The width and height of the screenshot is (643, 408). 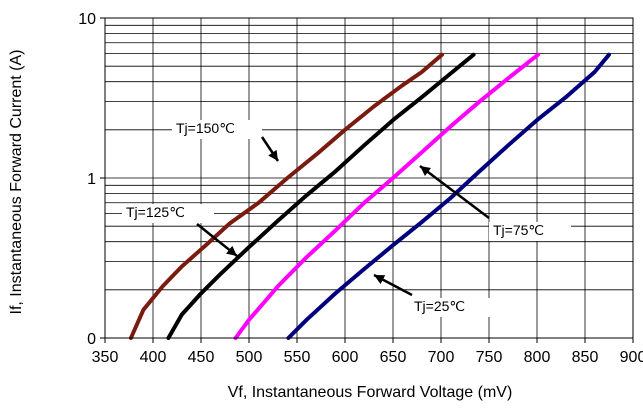 I want to click on annotation-label: Tj=75℃, so click(x=518, y=230).